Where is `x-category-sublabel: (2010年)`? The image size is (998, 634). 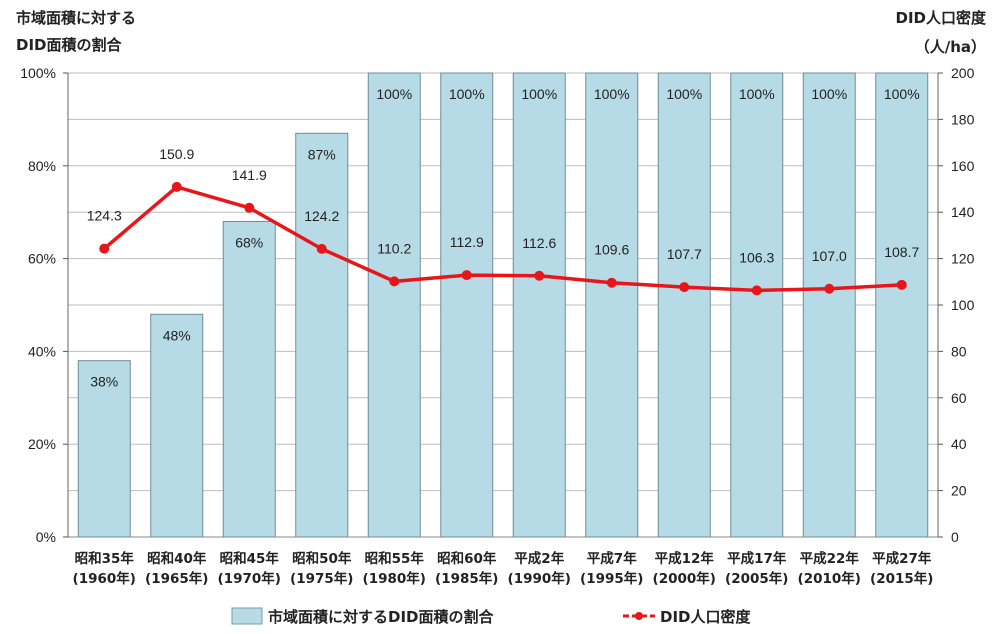
x-category-sublabel: (2010年) is located at coordinates (829, 578).